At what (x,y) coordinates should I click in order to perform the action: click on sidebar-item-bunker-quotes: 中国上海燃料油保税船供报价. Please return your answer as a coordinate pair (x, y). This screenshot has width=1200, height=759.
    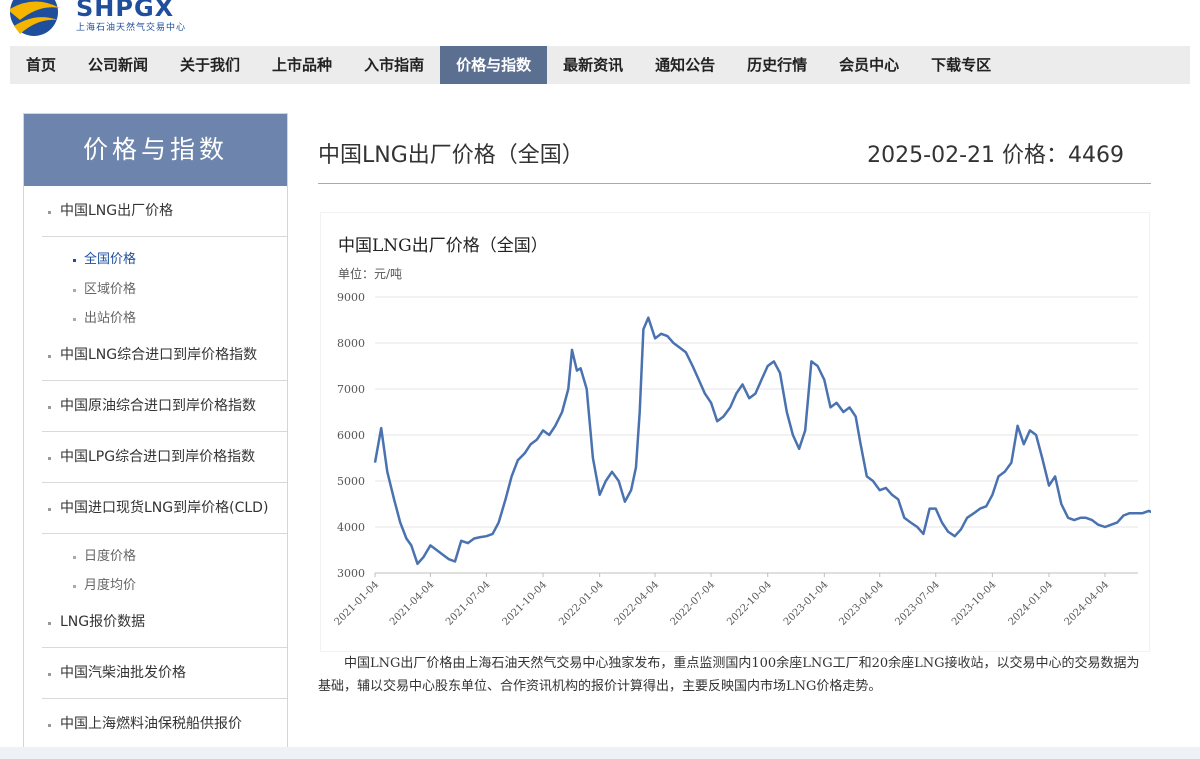
    Looking at the image, I should click on (164, 724).